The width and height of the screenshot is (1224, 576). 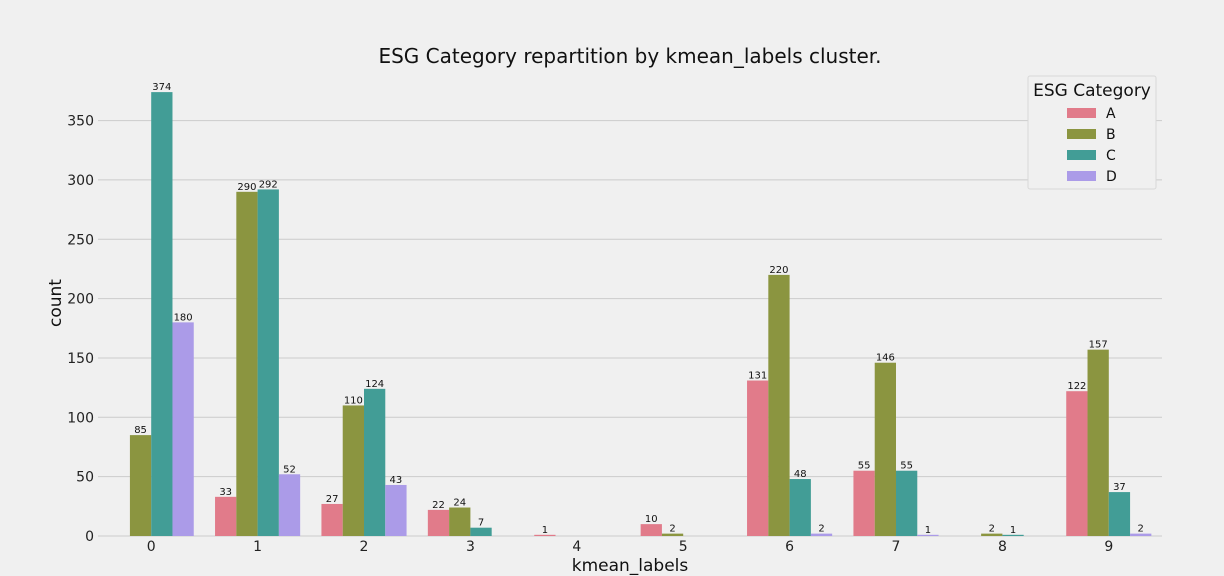 I want to click on legend-swatch-d, so click(x=1081, y=176).